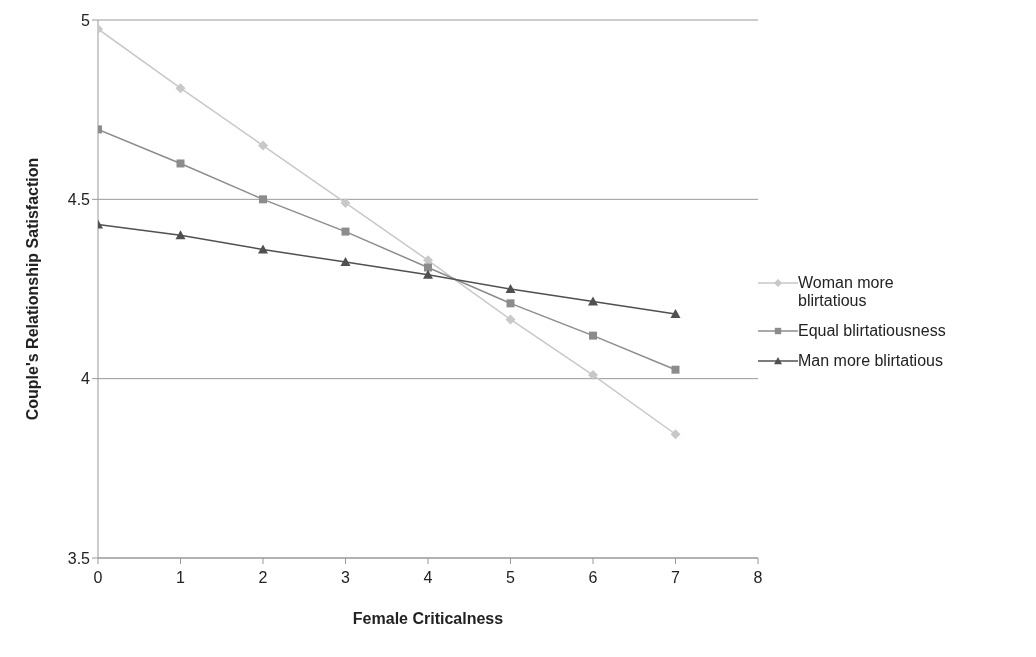  What do you see at coordinates (79, 200) in the screenshot?
I see `y-tick-label: 4.5` at bounding box center [79, 200].